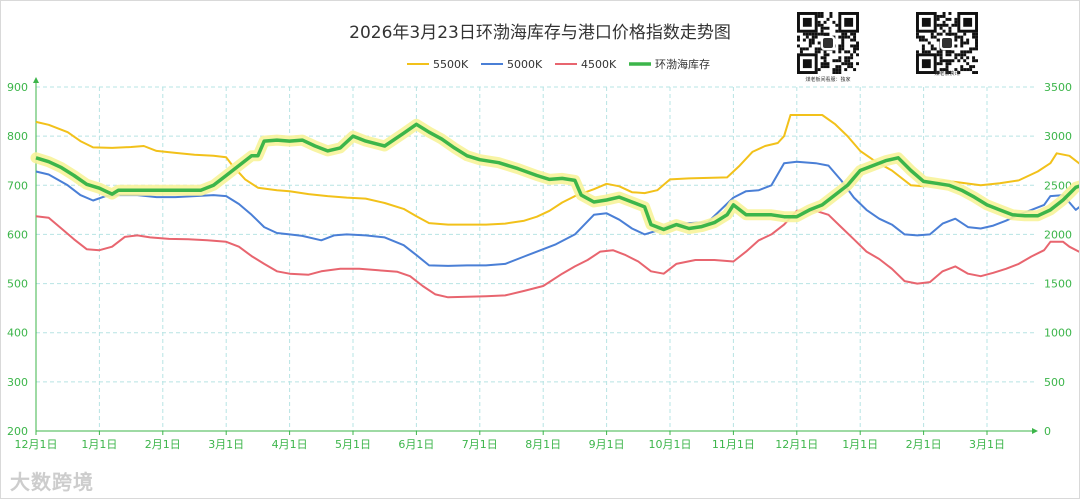  What do you see at coordinates (599, 64) in the screenshot?
I see `legend-label: 4500K` at bounding box center [599, 64].